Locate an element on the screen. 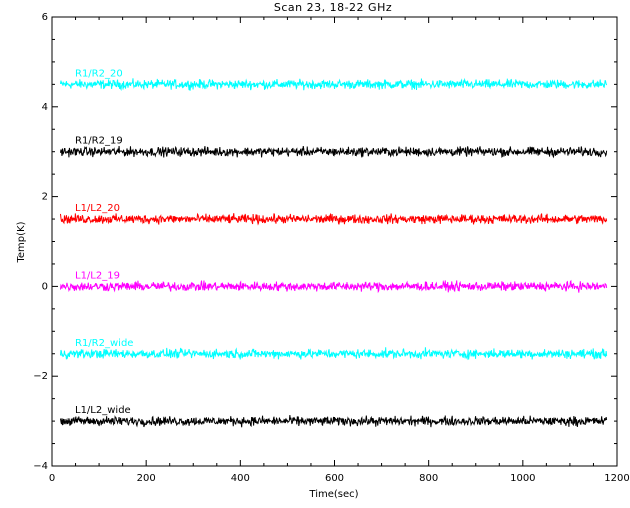 The width and height of the screenshot is (630, 508). x-tick-label: 400 is located at coordinates (240, 478).